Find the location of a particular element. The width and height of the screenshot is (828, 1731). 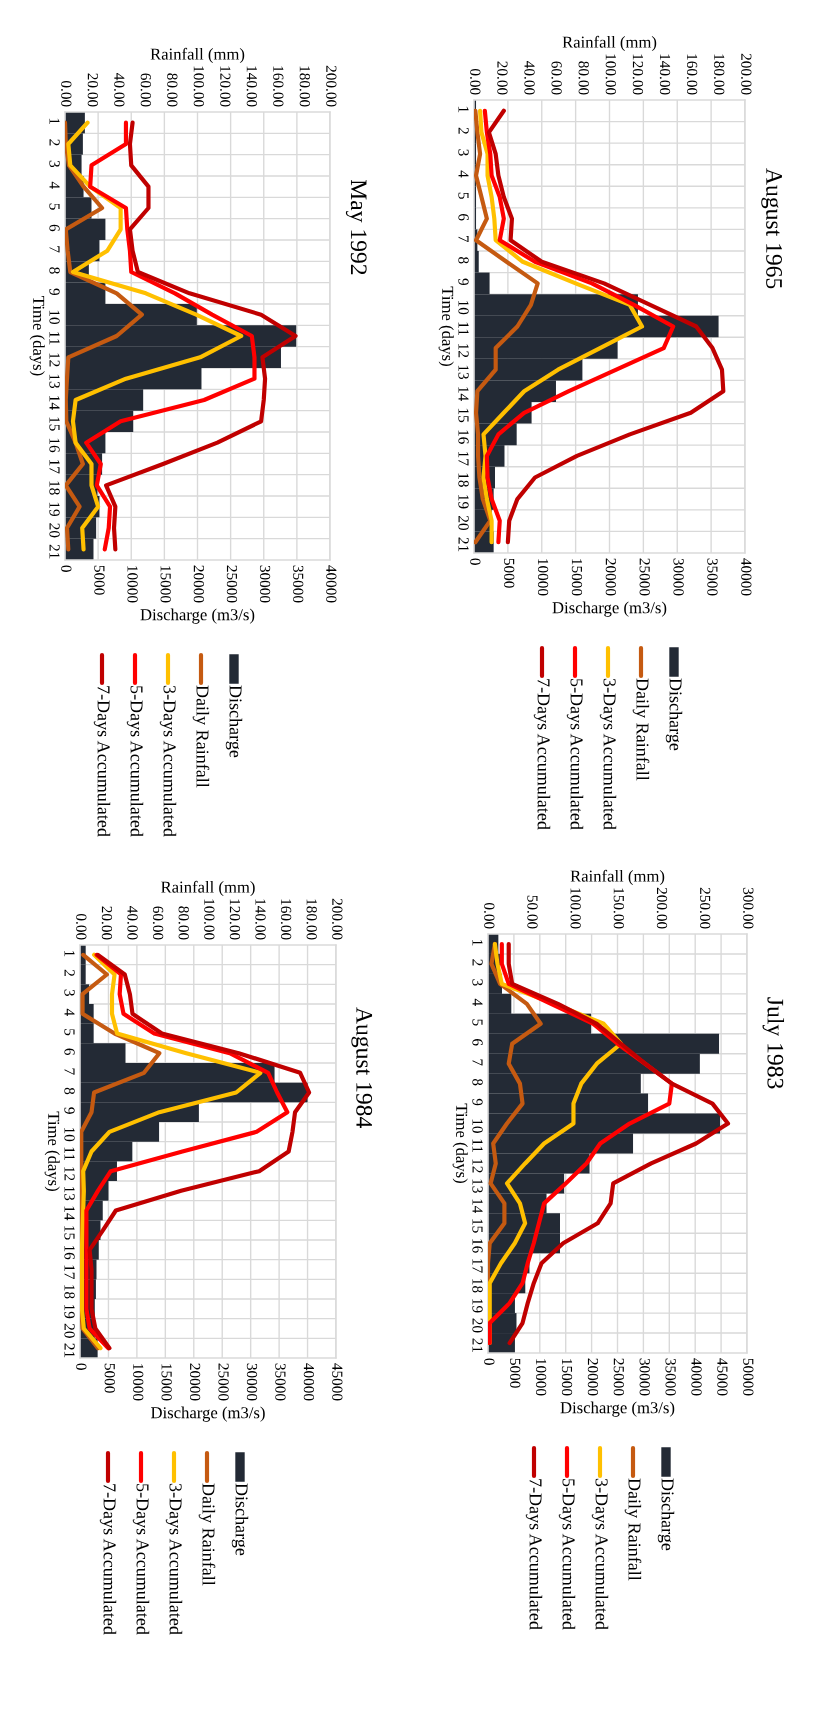

text: July 1983 is located at coordinates (773, 1043).